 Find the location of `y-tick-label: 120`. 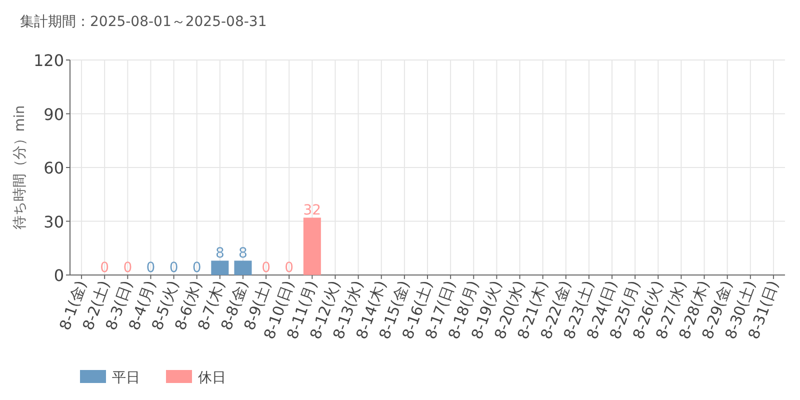

y-tick-label: 120 is located at coordinates (48, 60).